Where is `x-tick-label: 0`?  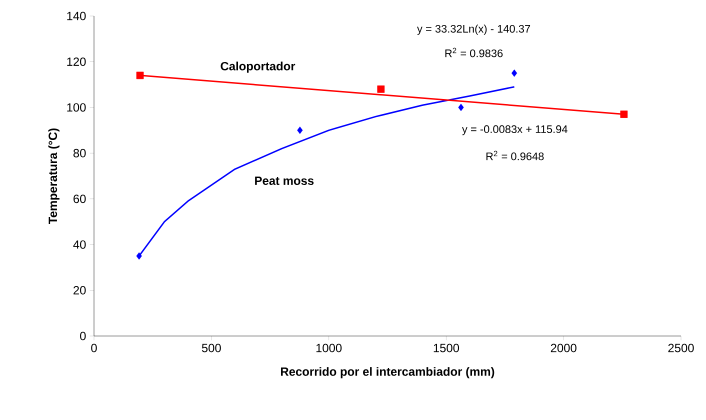
x-tick-label: 0 is located at coordinates (94, 348).